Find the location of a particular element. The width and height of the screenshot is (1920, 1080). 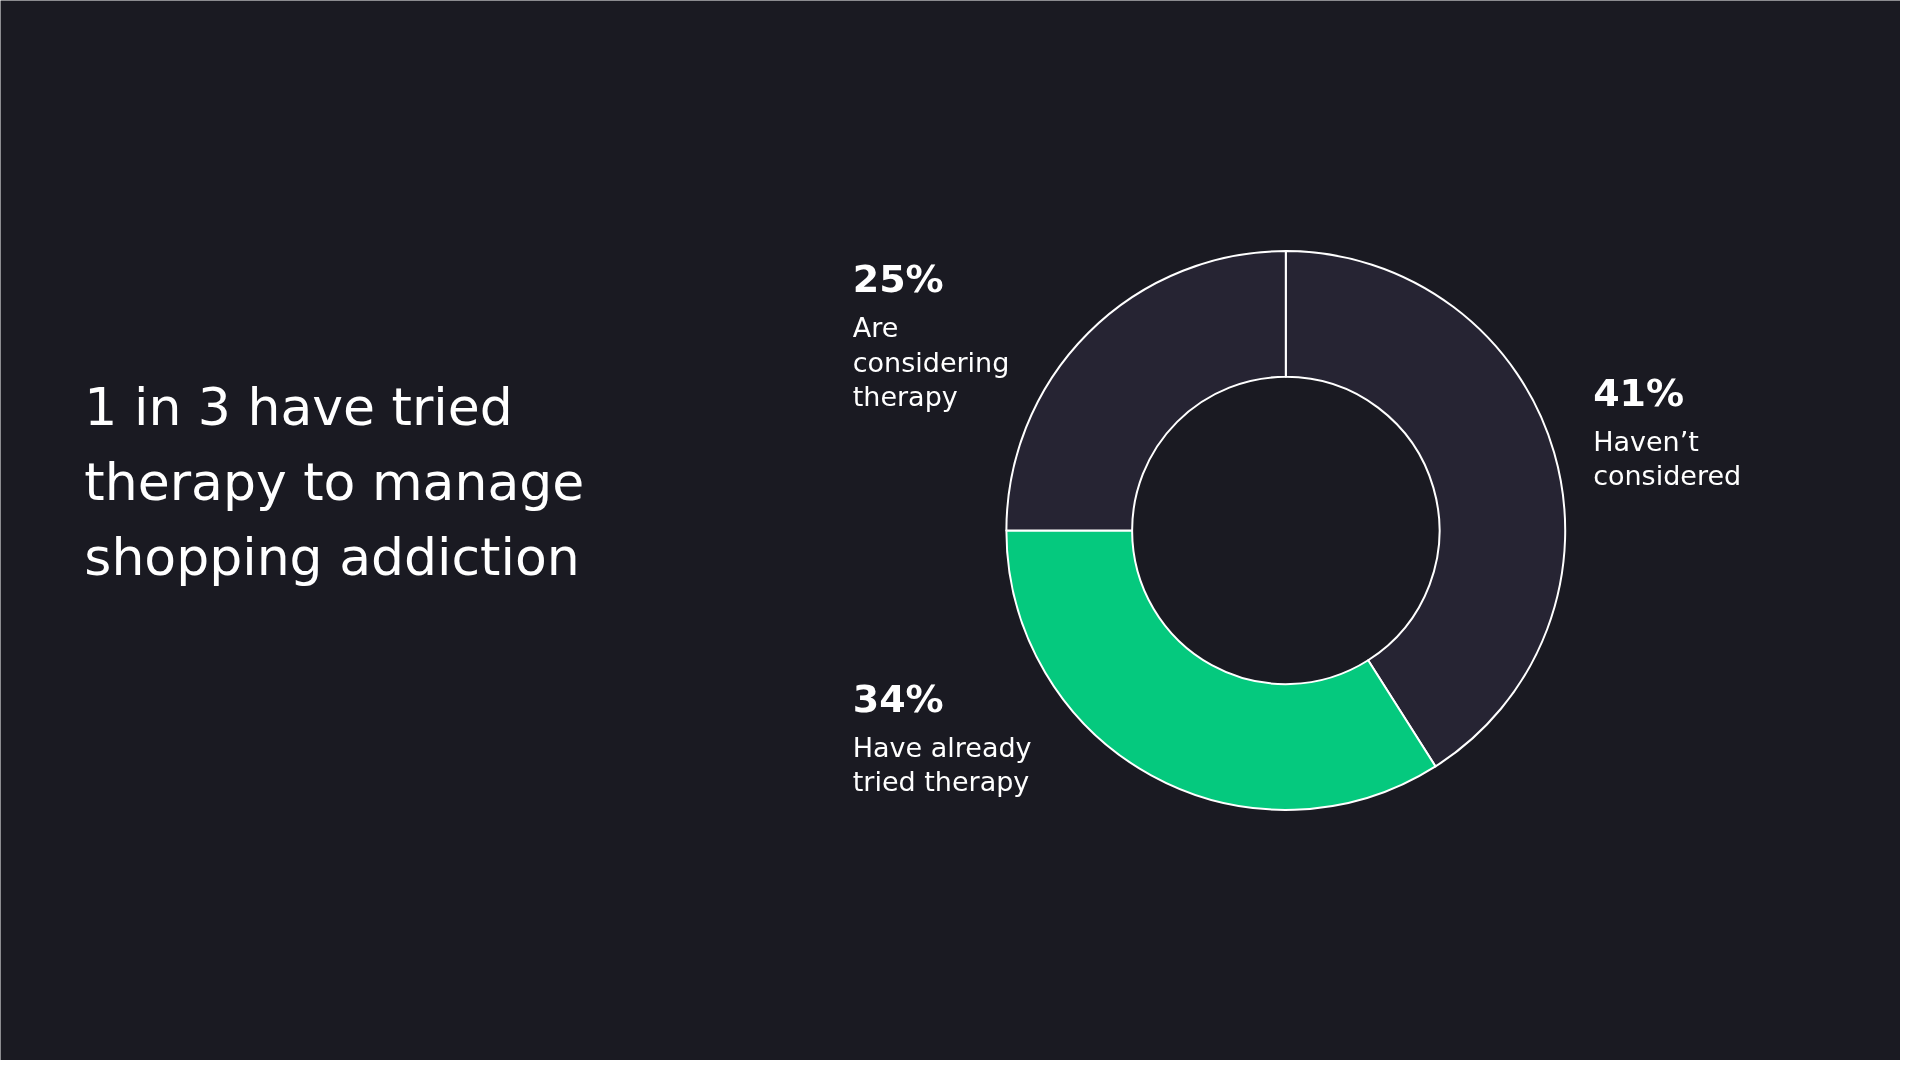

data-label: 34% is located at coordinates (898, 698).